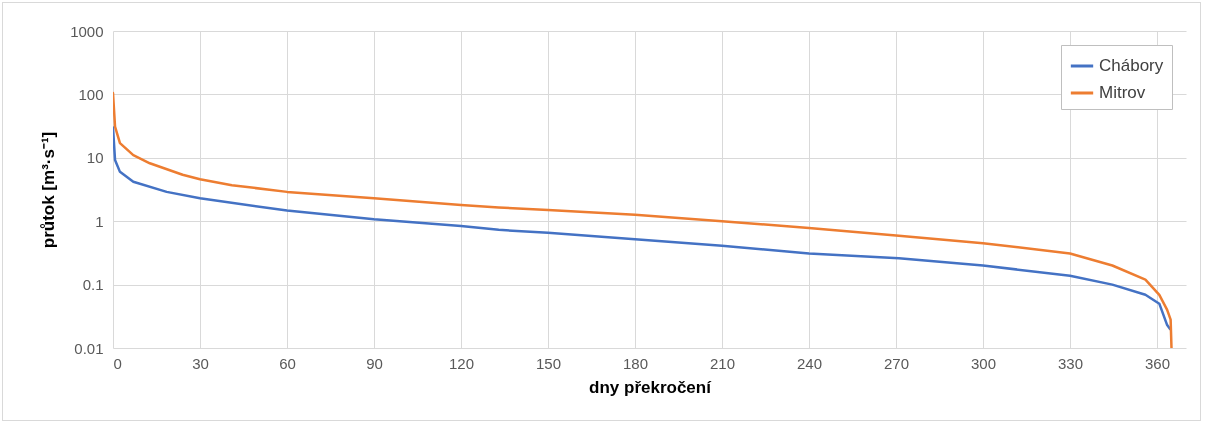  What do you see at coordinates (89, 348) in the screenshot?
I see `y-tick-label: 0.01` at bounding box center [89, 348].